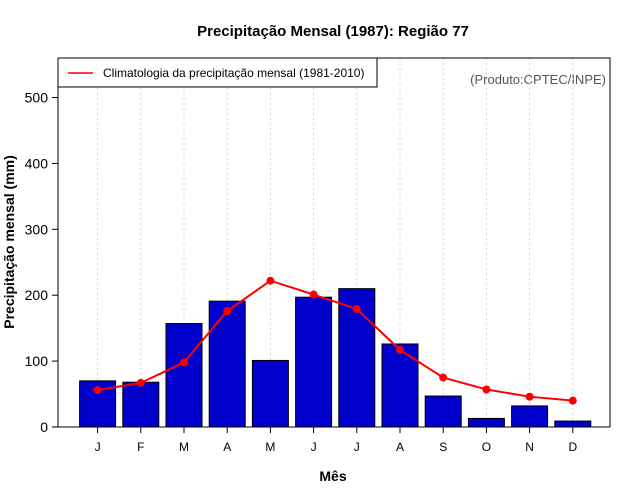  What do you see at coordinates (486, 447) in the screenshot?
I see `x-tick-label: O` at bounding box center [486, 447].